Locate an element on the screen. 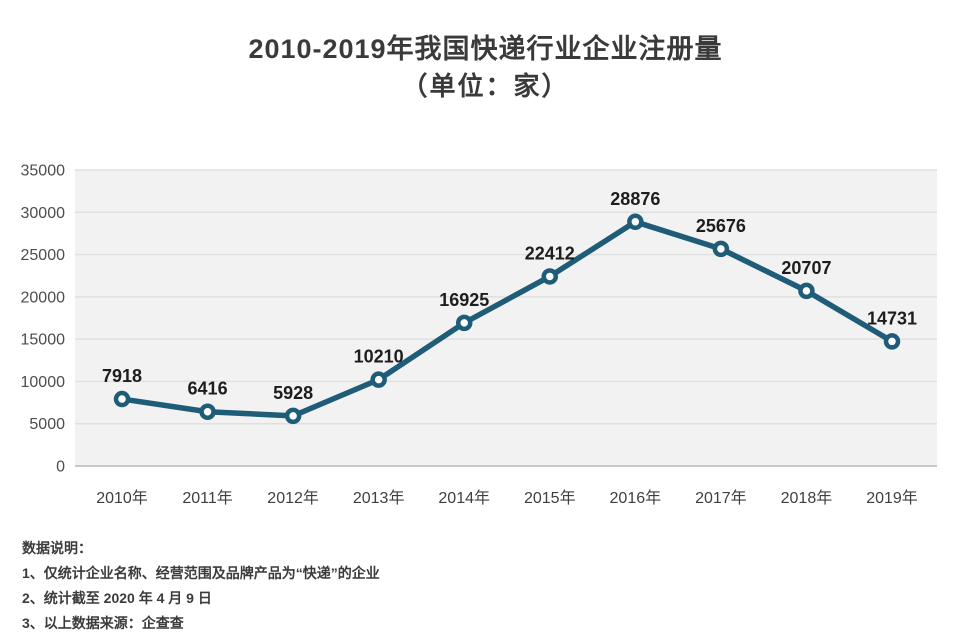 This screenshot has width=971, height=640. data-point-label: 10210 is located at coordinates (379, 357).